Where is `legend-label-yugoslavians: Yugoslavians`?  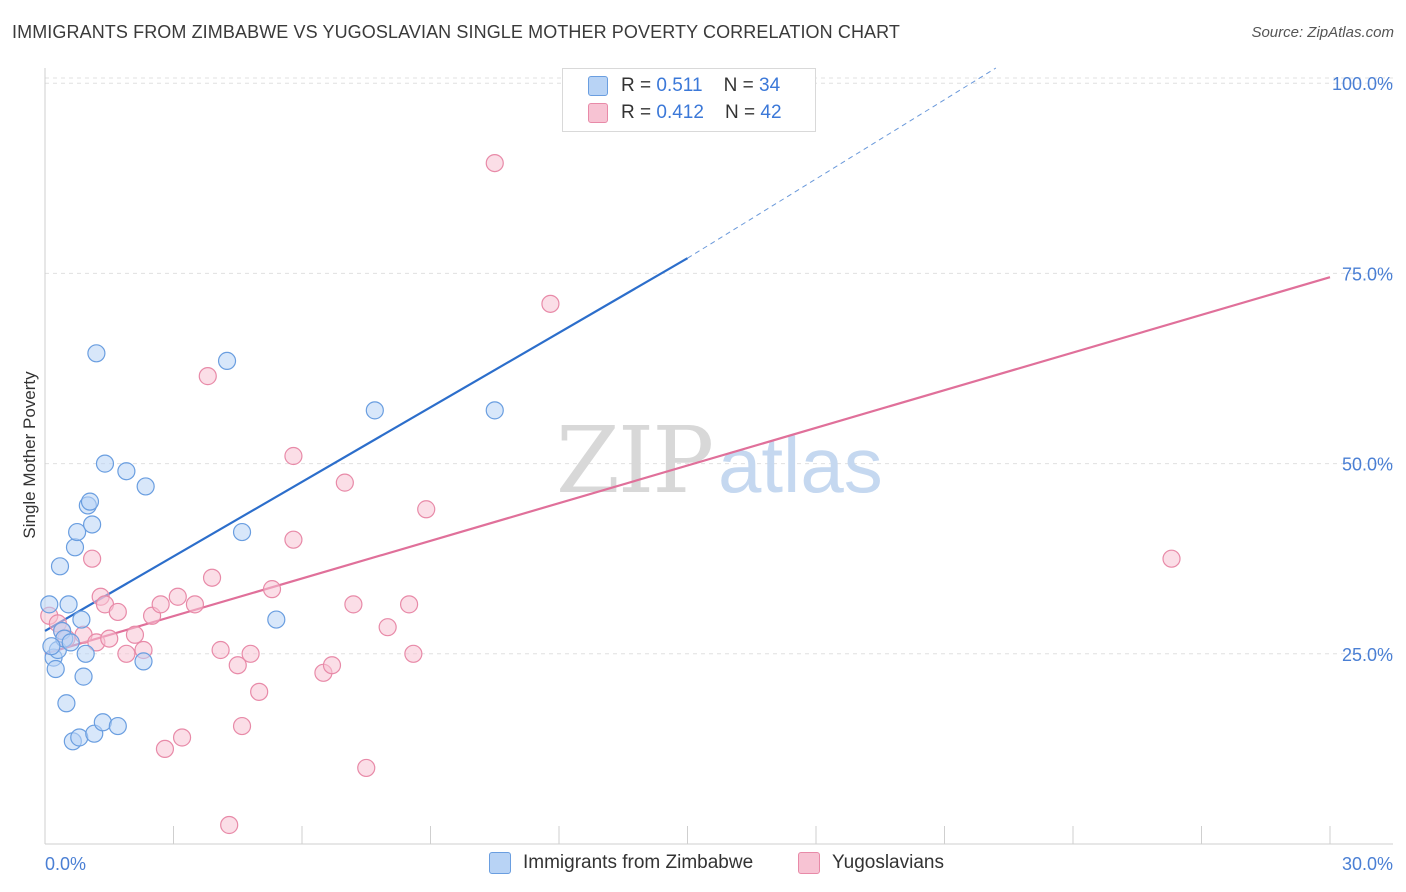
legend-label-yugoslavians: Yugoslavians is located at coordinates (888, 862).